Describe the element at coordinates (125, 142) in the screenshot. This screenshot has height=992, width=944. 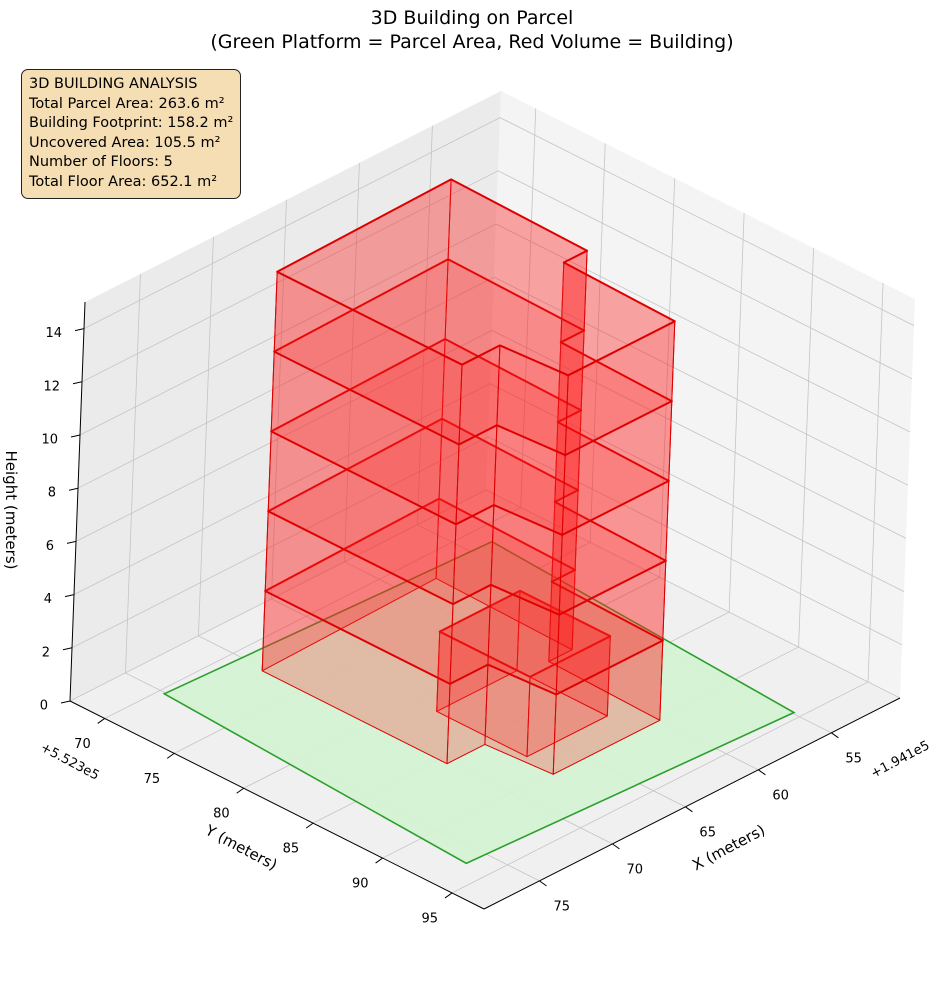
I see `info-line-uncovered: Uncovered Area: 105.5 m²` at that location.